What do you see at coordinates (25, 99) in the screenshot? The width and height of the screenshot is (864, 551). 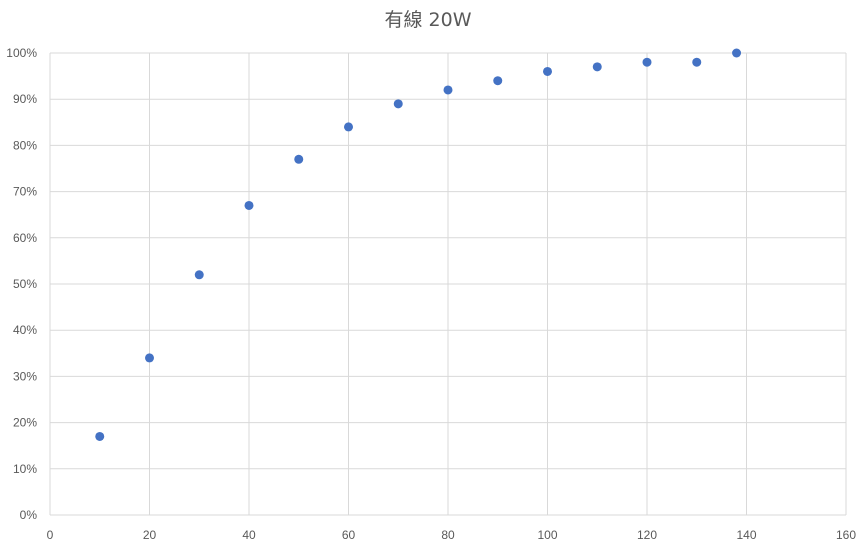 I see `y-tick-label: 90%` at bounding box center [25, 99].